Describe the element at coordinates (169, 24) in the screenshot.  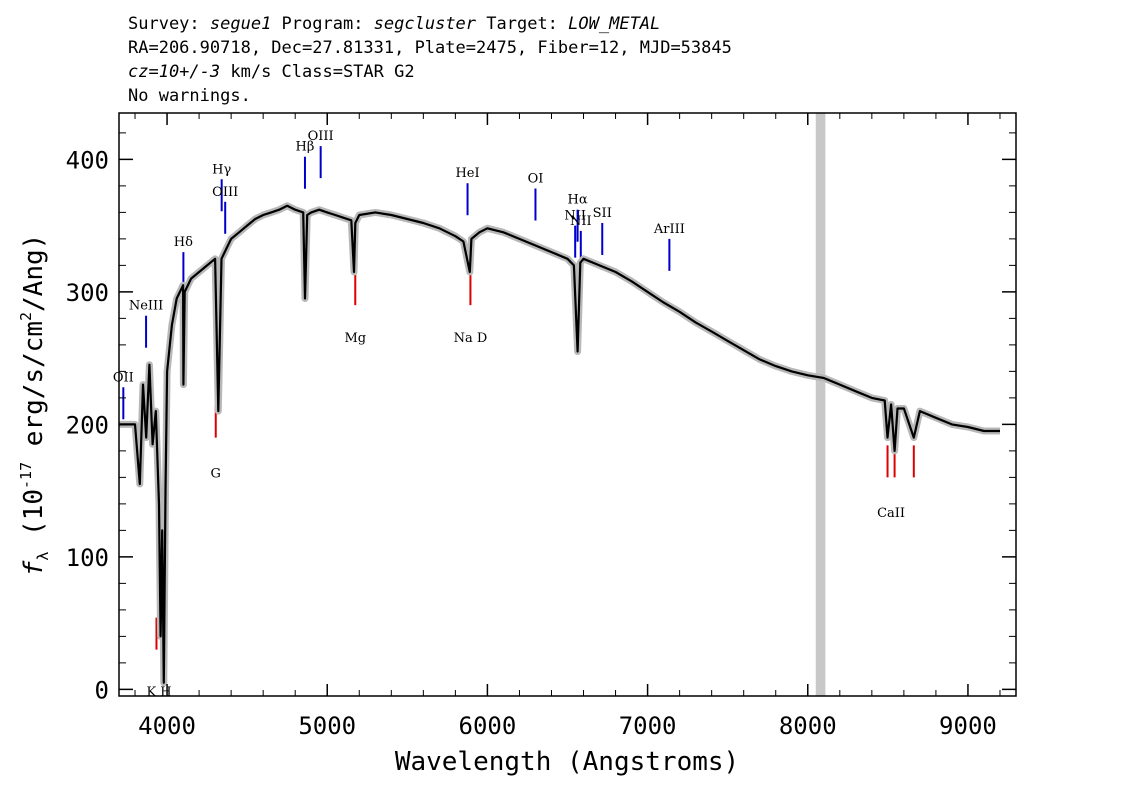
I see `survey-label: Survey:` at that location.